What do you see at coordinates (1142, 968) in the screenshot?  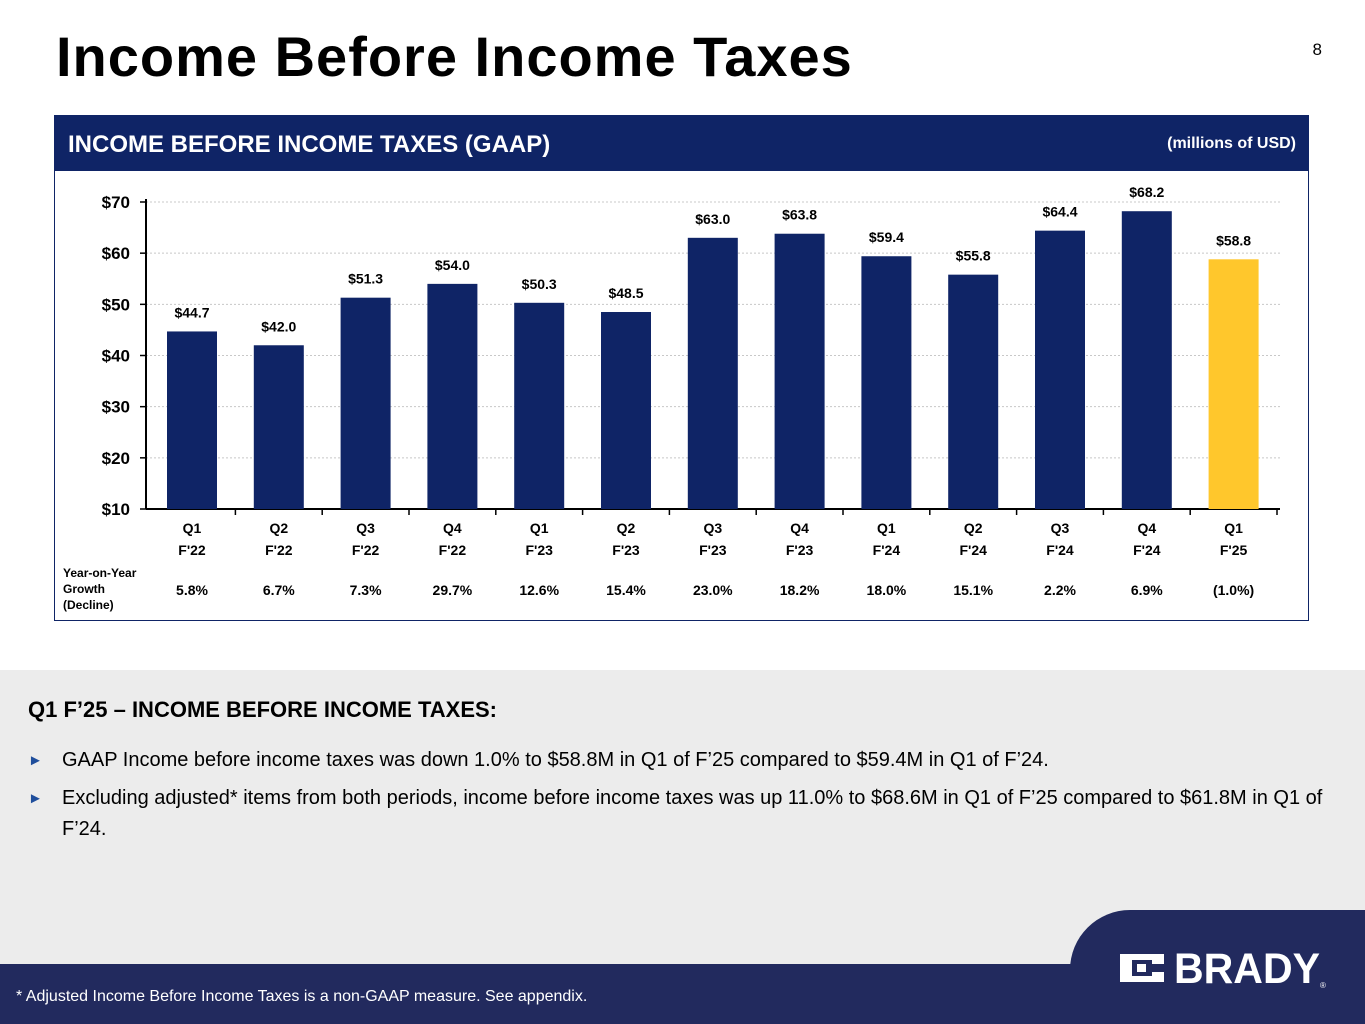 I see `brady-logo-mark-icon` at bounding box center [1142, 968].